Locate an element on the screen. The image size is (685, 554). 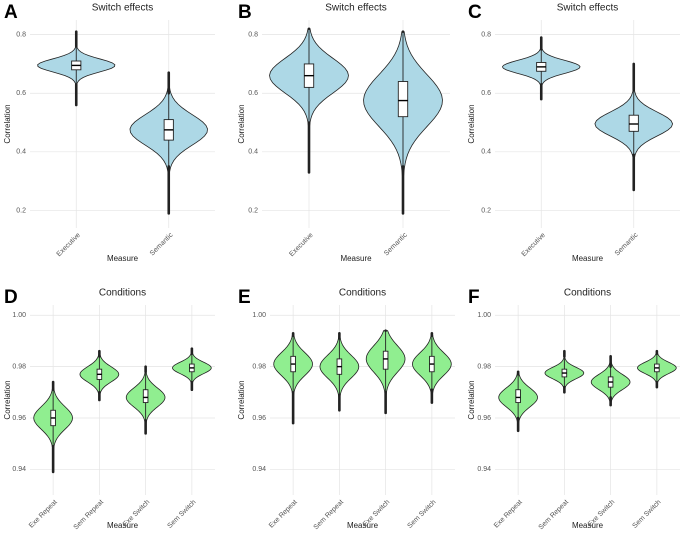
panel-letter: E is located at coordinates (244, 297).